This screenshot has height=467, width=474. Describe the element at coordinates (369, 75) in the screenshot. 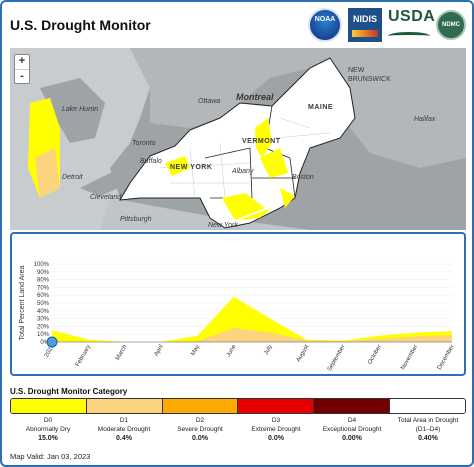

I see `map-label-new-brunswick: NEW BRUNSWICK` at that location.